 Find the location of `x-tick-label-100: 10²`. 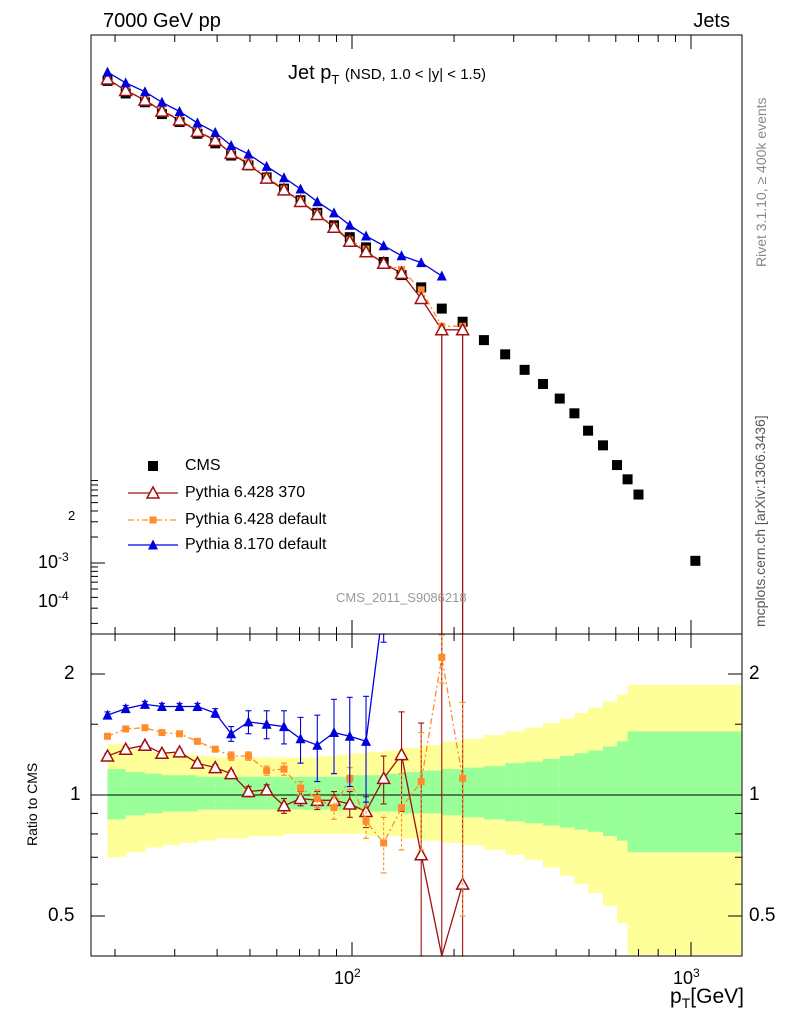

x-tick-label-100: 10² is located at coordinates (347, 977).